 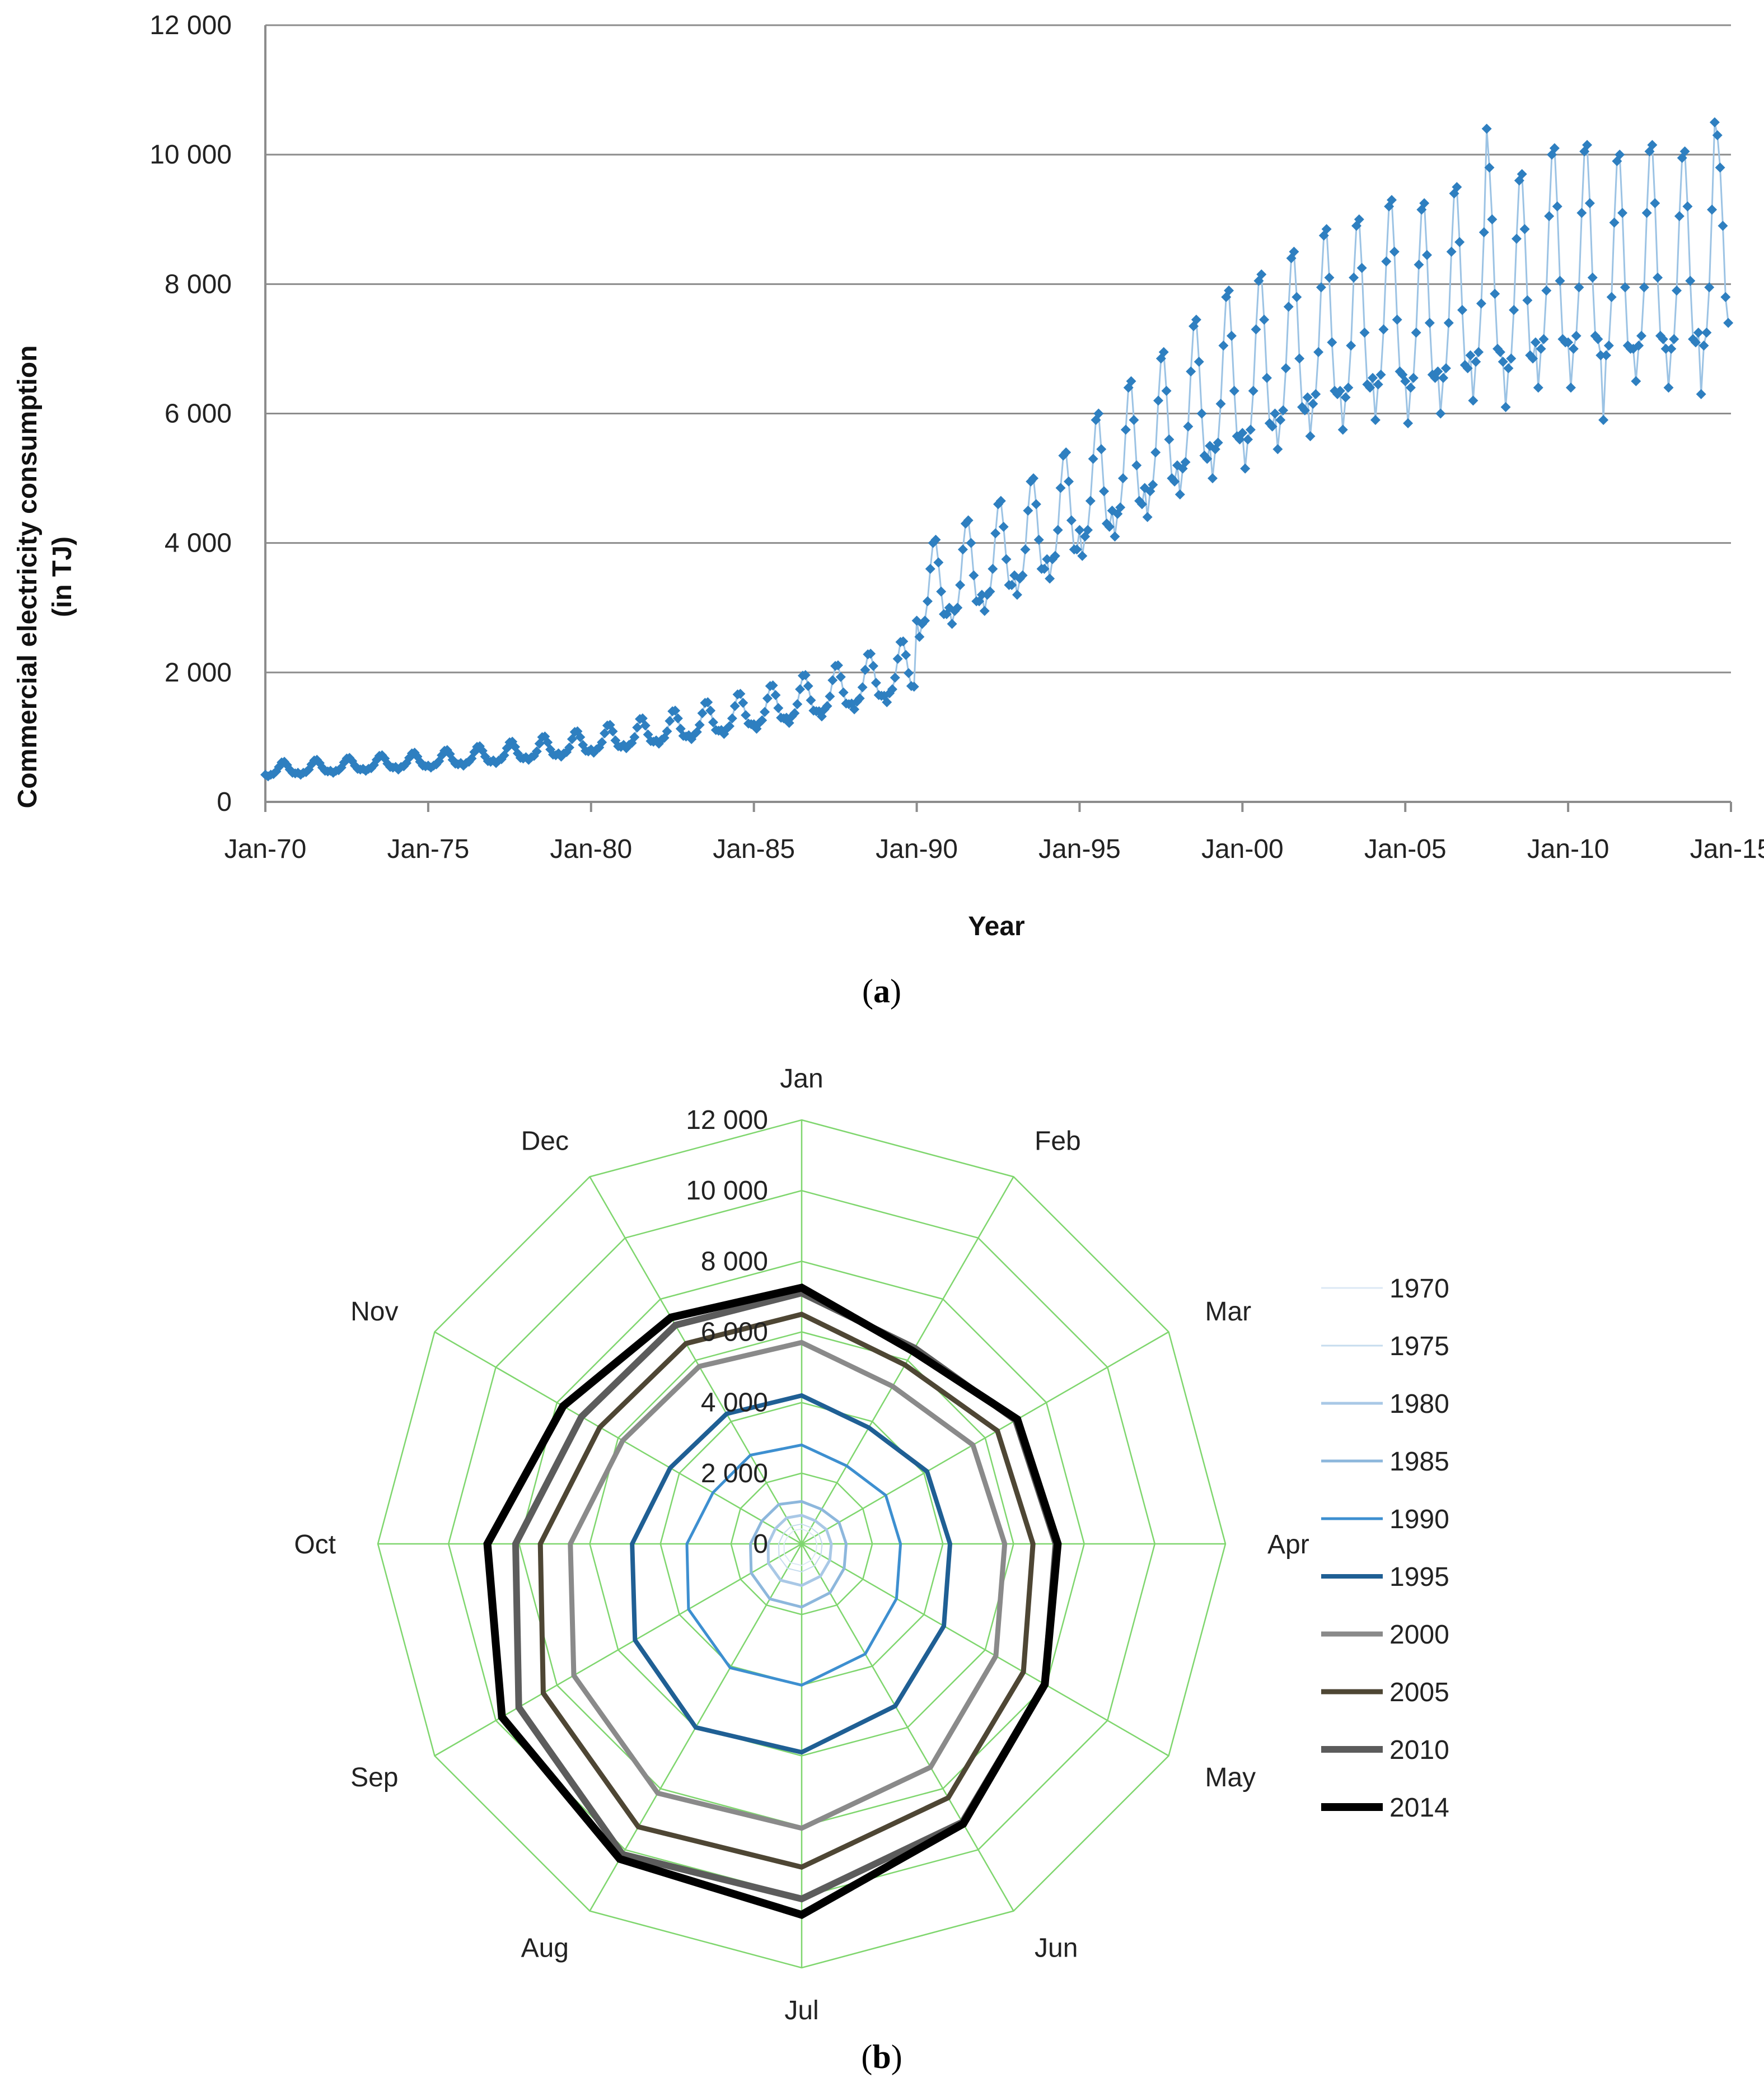 I want to click on b-r-tick-label: 12 000, so click(x=727, y=1120).